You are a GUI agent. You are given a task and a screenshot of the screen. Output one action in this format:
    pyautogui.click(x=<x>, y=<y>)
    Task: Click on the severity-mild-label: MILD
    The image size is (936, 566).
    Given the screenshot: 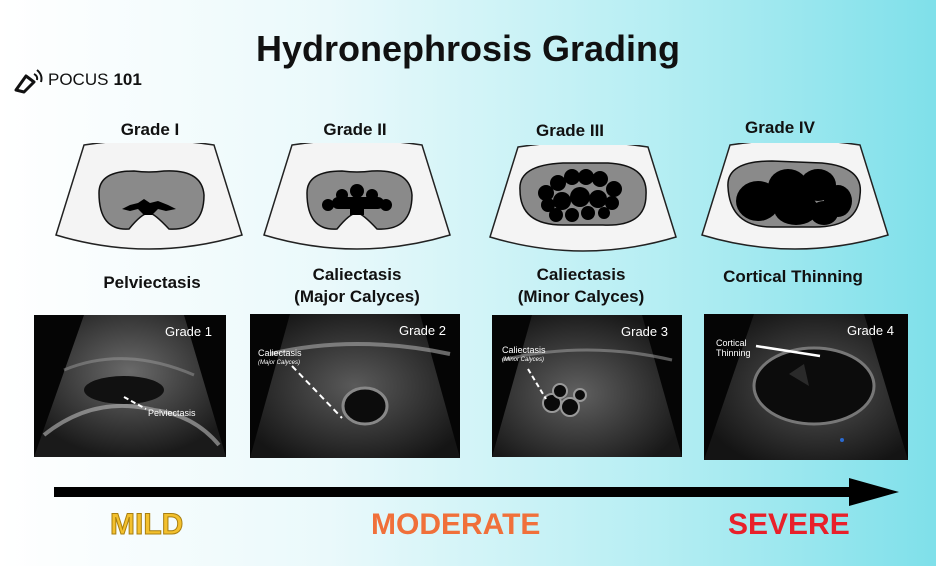 What is the action you would take?
    pyautogui.click(x=146, y=525)
    